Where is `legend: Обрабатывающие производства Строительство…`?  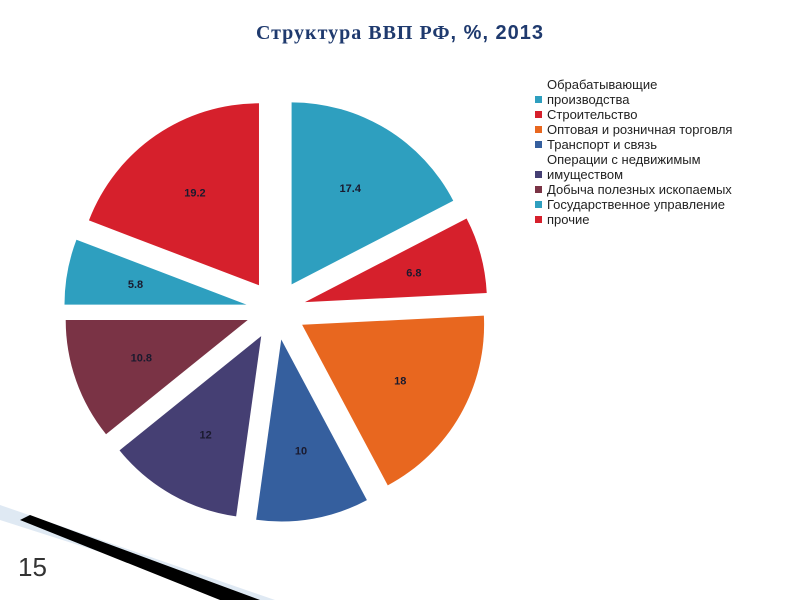
legend: Обрабатывающие производства Строительство… is located at coordinates (635, 152).